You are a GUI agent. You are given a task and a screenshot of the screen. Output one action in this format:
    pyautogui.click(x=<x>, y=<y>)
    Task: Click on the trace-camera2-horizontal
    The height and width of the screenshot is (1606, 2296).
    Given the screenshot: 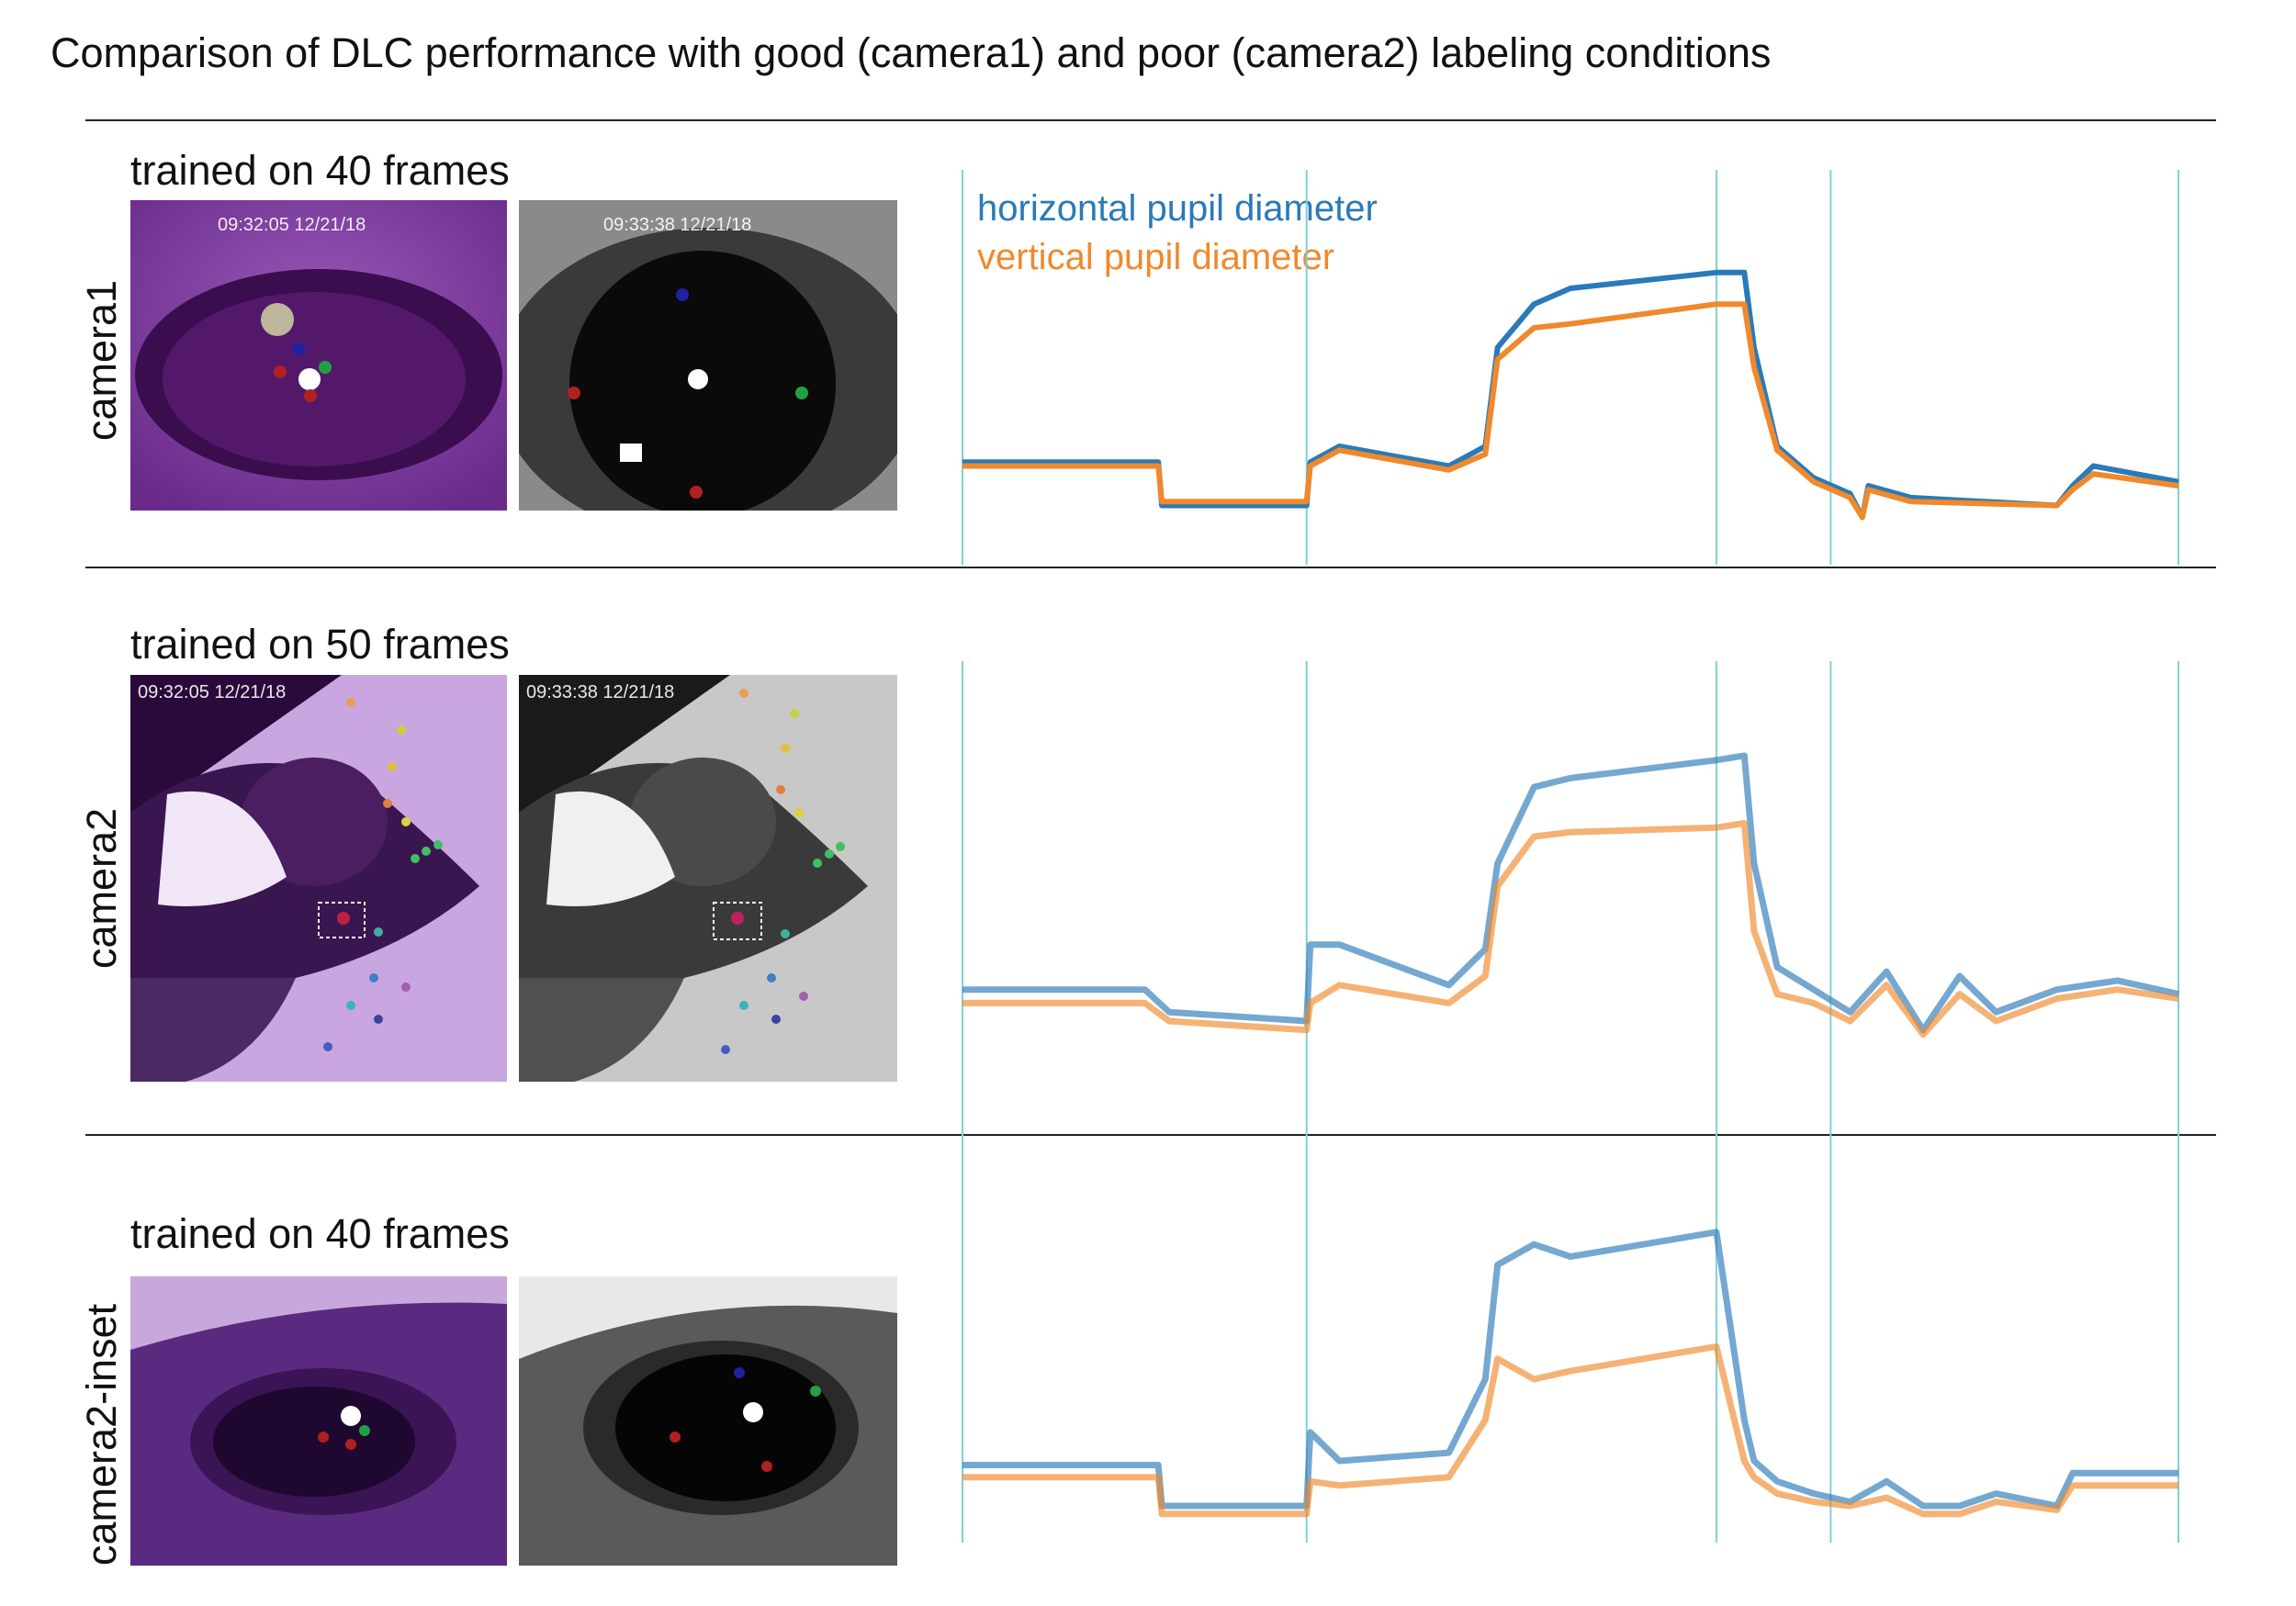 What is the action you would take?
    pyautogui.click(x=1570, y=893)
    